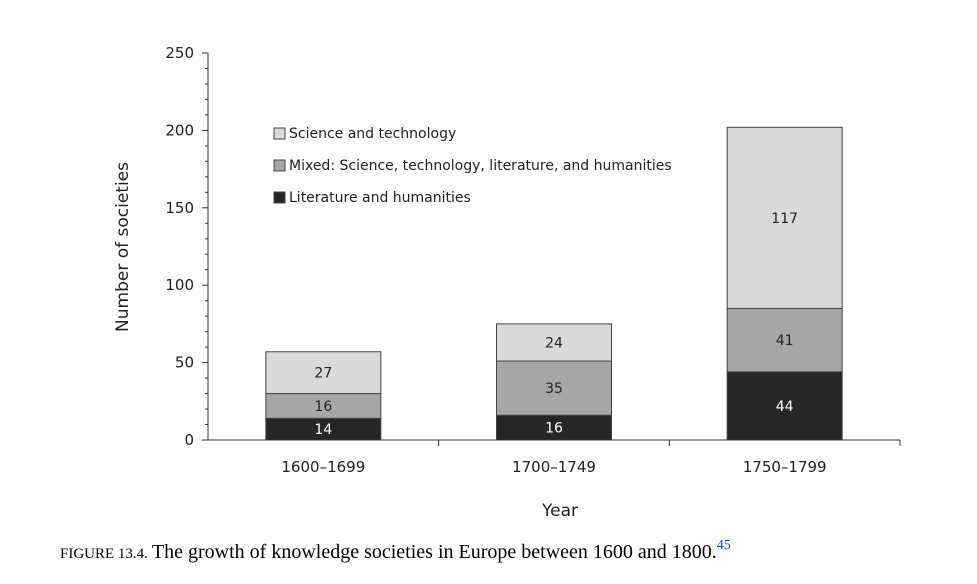 This screenshot has width=977, height=584. What do you see at coordinates (179, 53) in the screenshot?
I see `y-tick-label: 250` at bounding box center [179, 53].